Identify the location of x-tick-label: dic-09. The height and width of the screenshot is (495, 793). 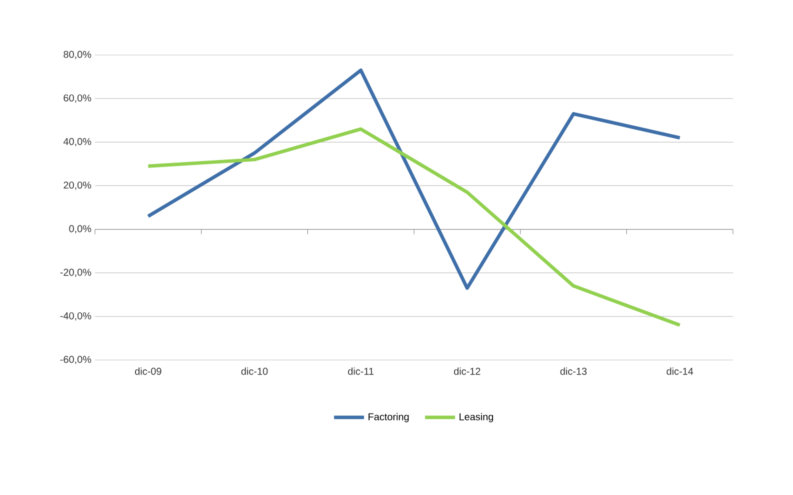
(148, 371).